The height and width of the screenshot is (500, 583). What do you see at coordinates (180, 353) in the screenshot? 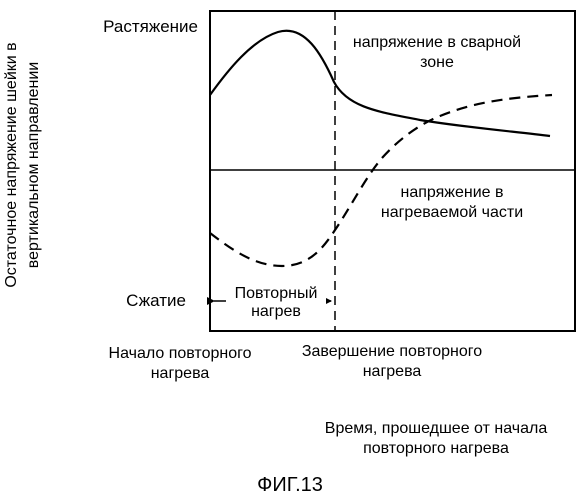
I see `reheat-start-label-line1: Начало повторного` at bounding box center [180, 353].